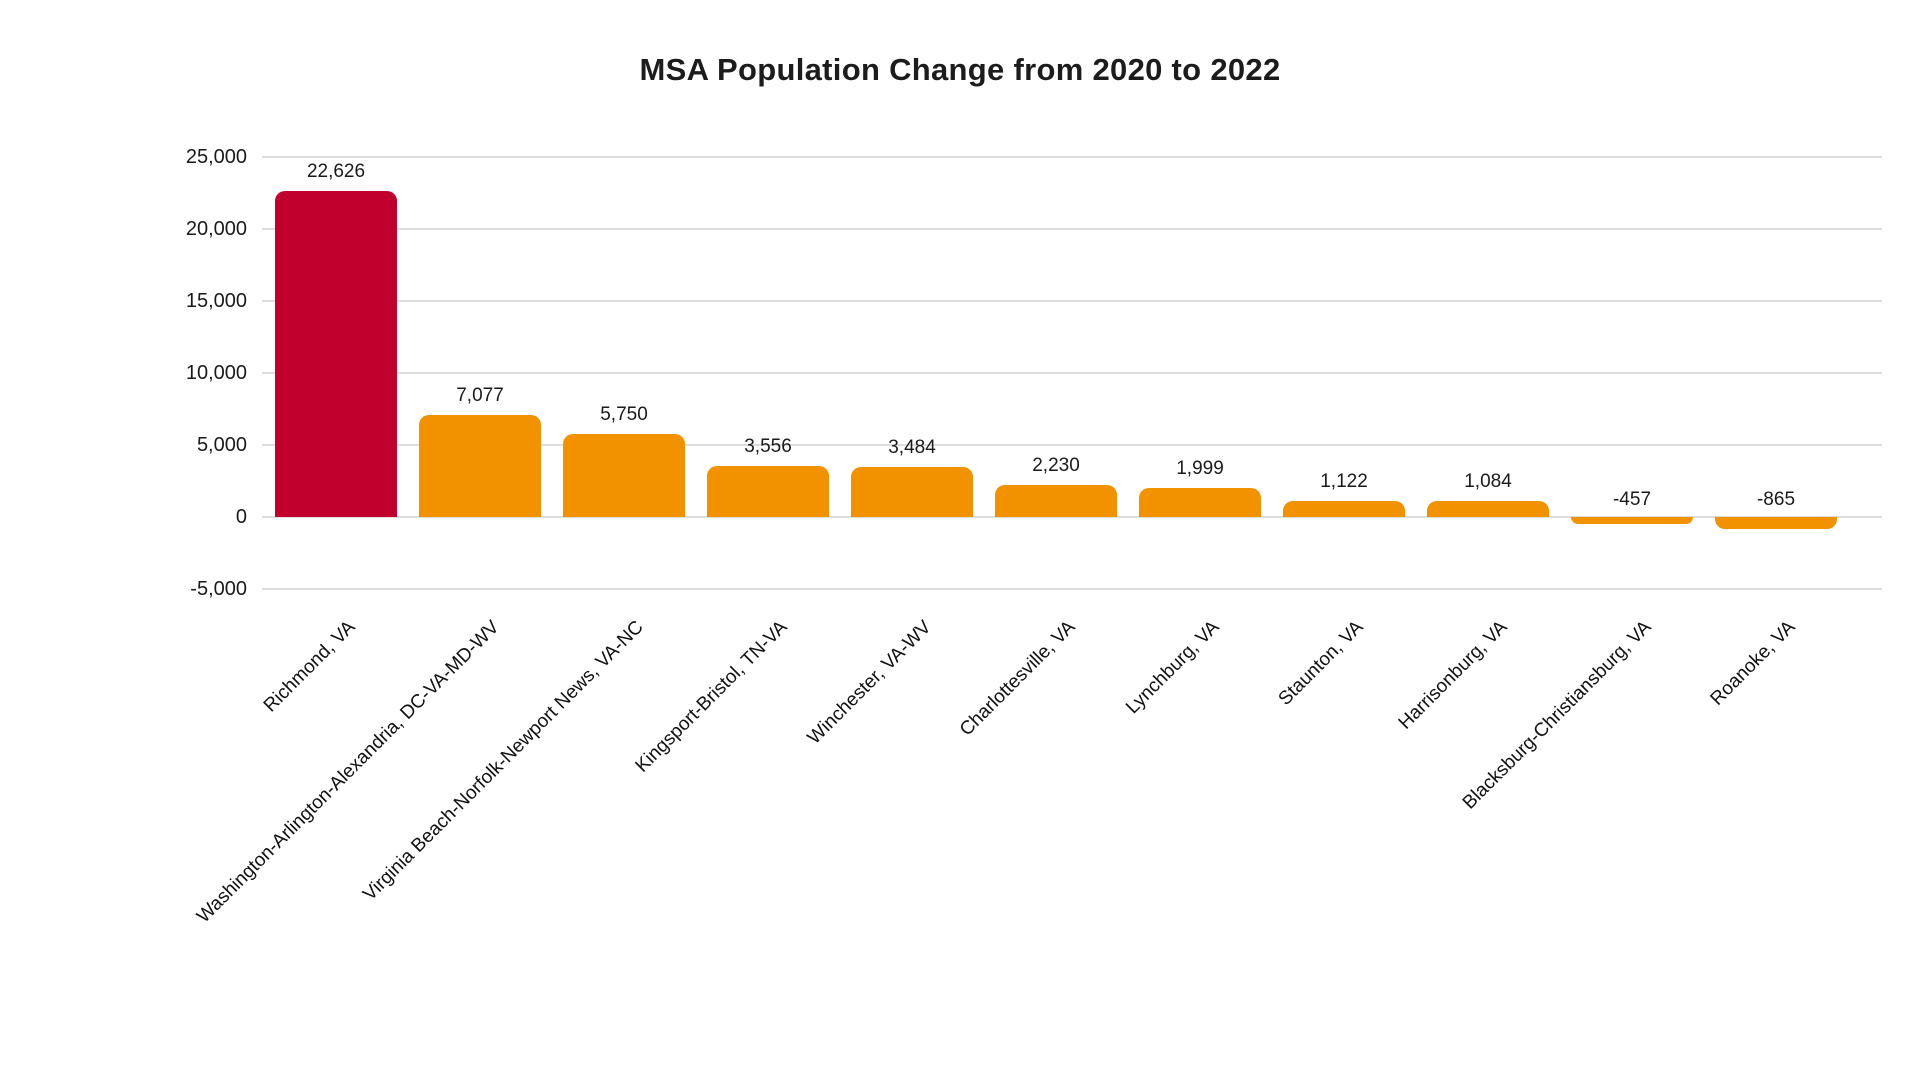 Image resolution: width=1920 pixels, height=1080 pixels. I want to click on ytick-label: 15,000, so click(216, 301).